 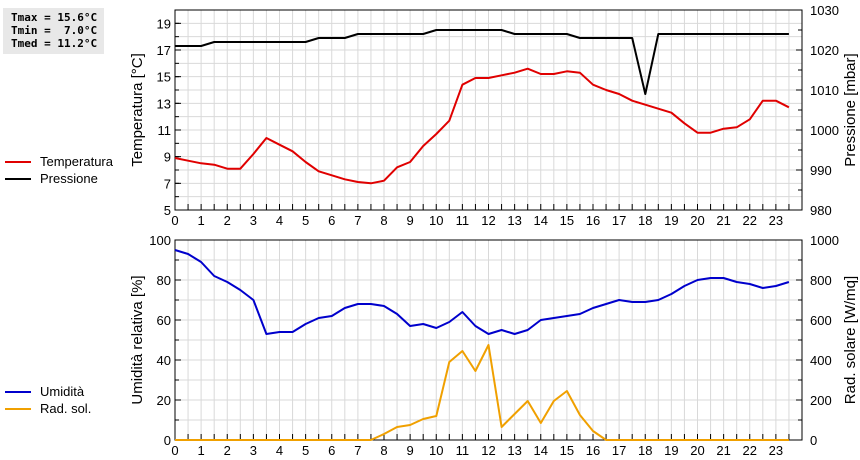 I want to click on legend-swatch-blue, so click(x=18, y=391).